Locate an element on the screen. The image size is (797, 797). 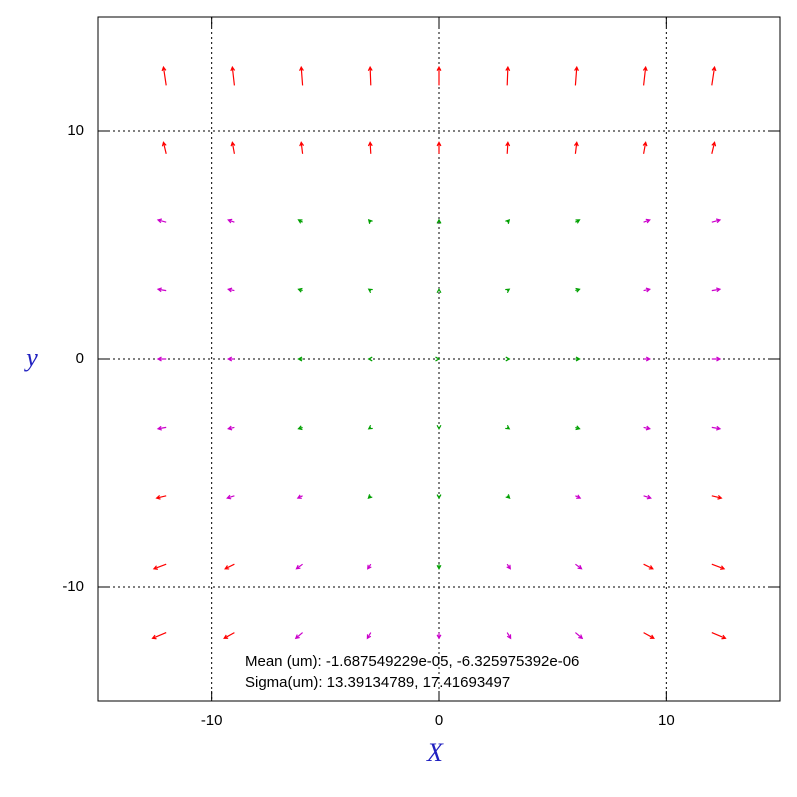
x-tick-label: 0 is located at coordinates (439, 720).